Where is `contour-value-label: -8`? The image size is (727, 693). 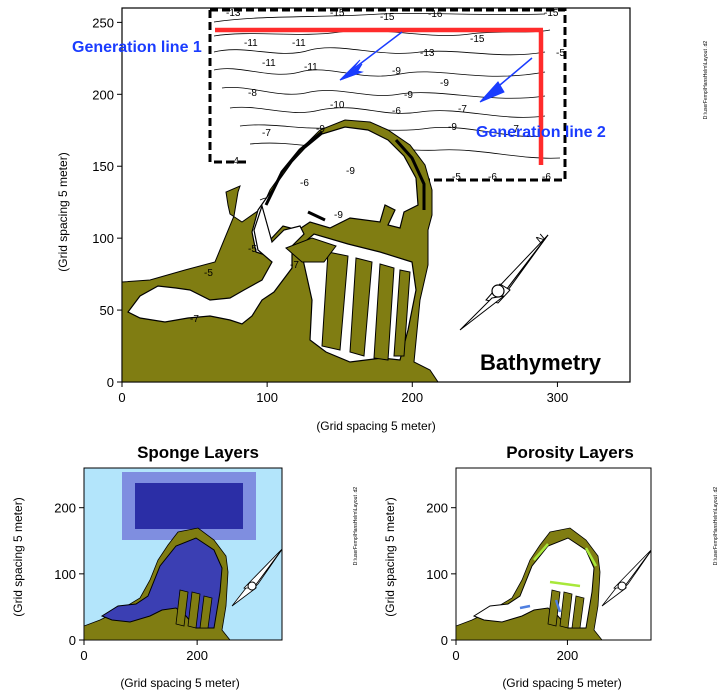
contour-value-label: -8 is located at coordinates (252, 93).